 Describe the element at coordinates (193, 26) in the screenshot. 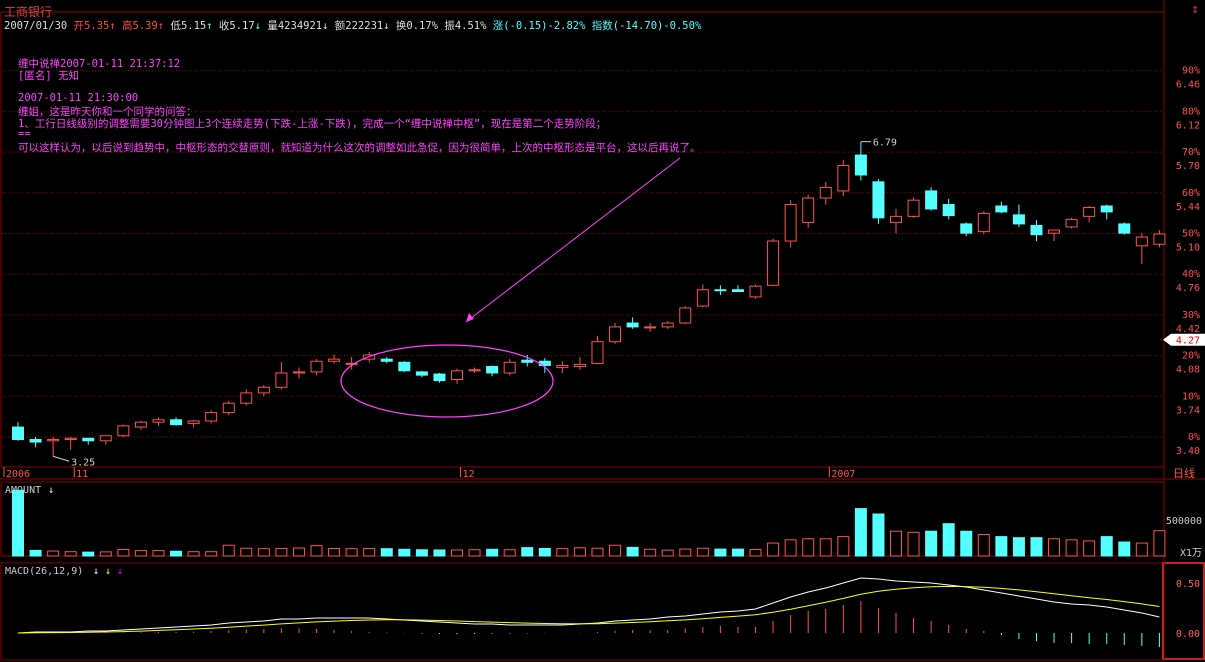

I see `info-low: 5.15` at that location.